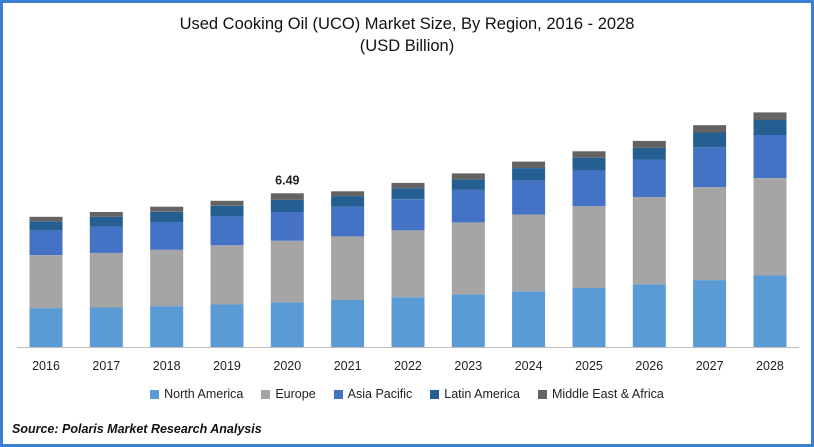  I want to click on legend-item-latin-america: Latin America, so click(475, 394).